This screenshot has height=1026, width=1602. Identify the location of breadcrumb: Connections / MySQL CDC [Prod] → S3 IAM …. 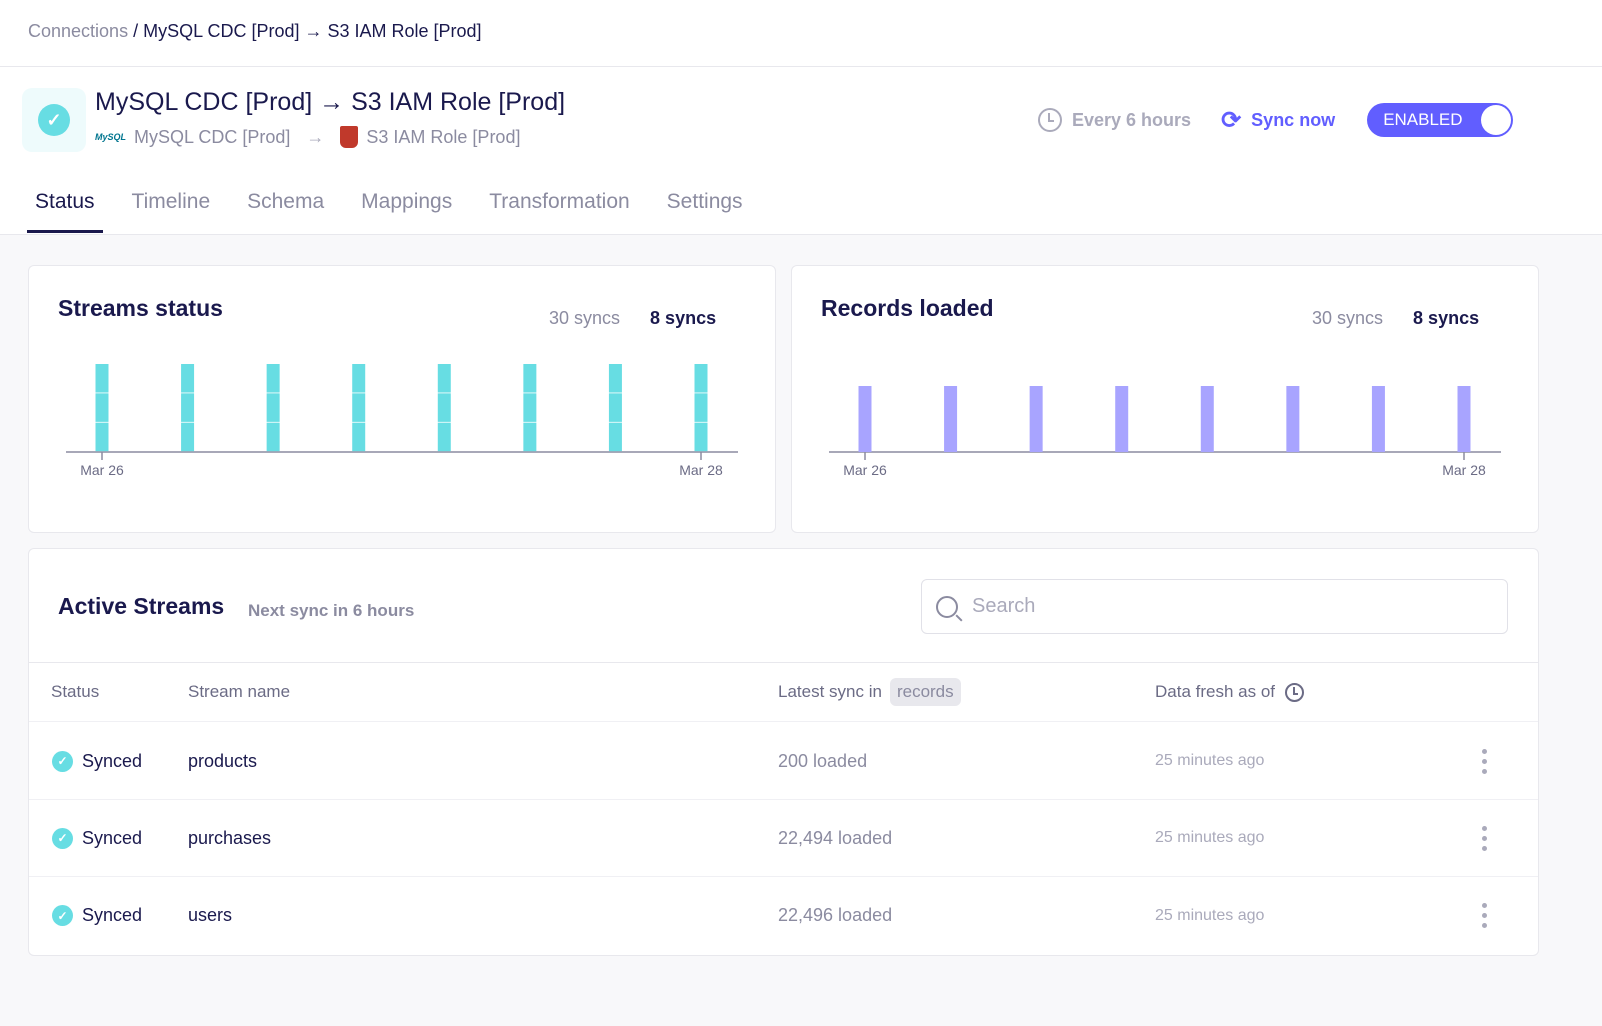
(255, 31).